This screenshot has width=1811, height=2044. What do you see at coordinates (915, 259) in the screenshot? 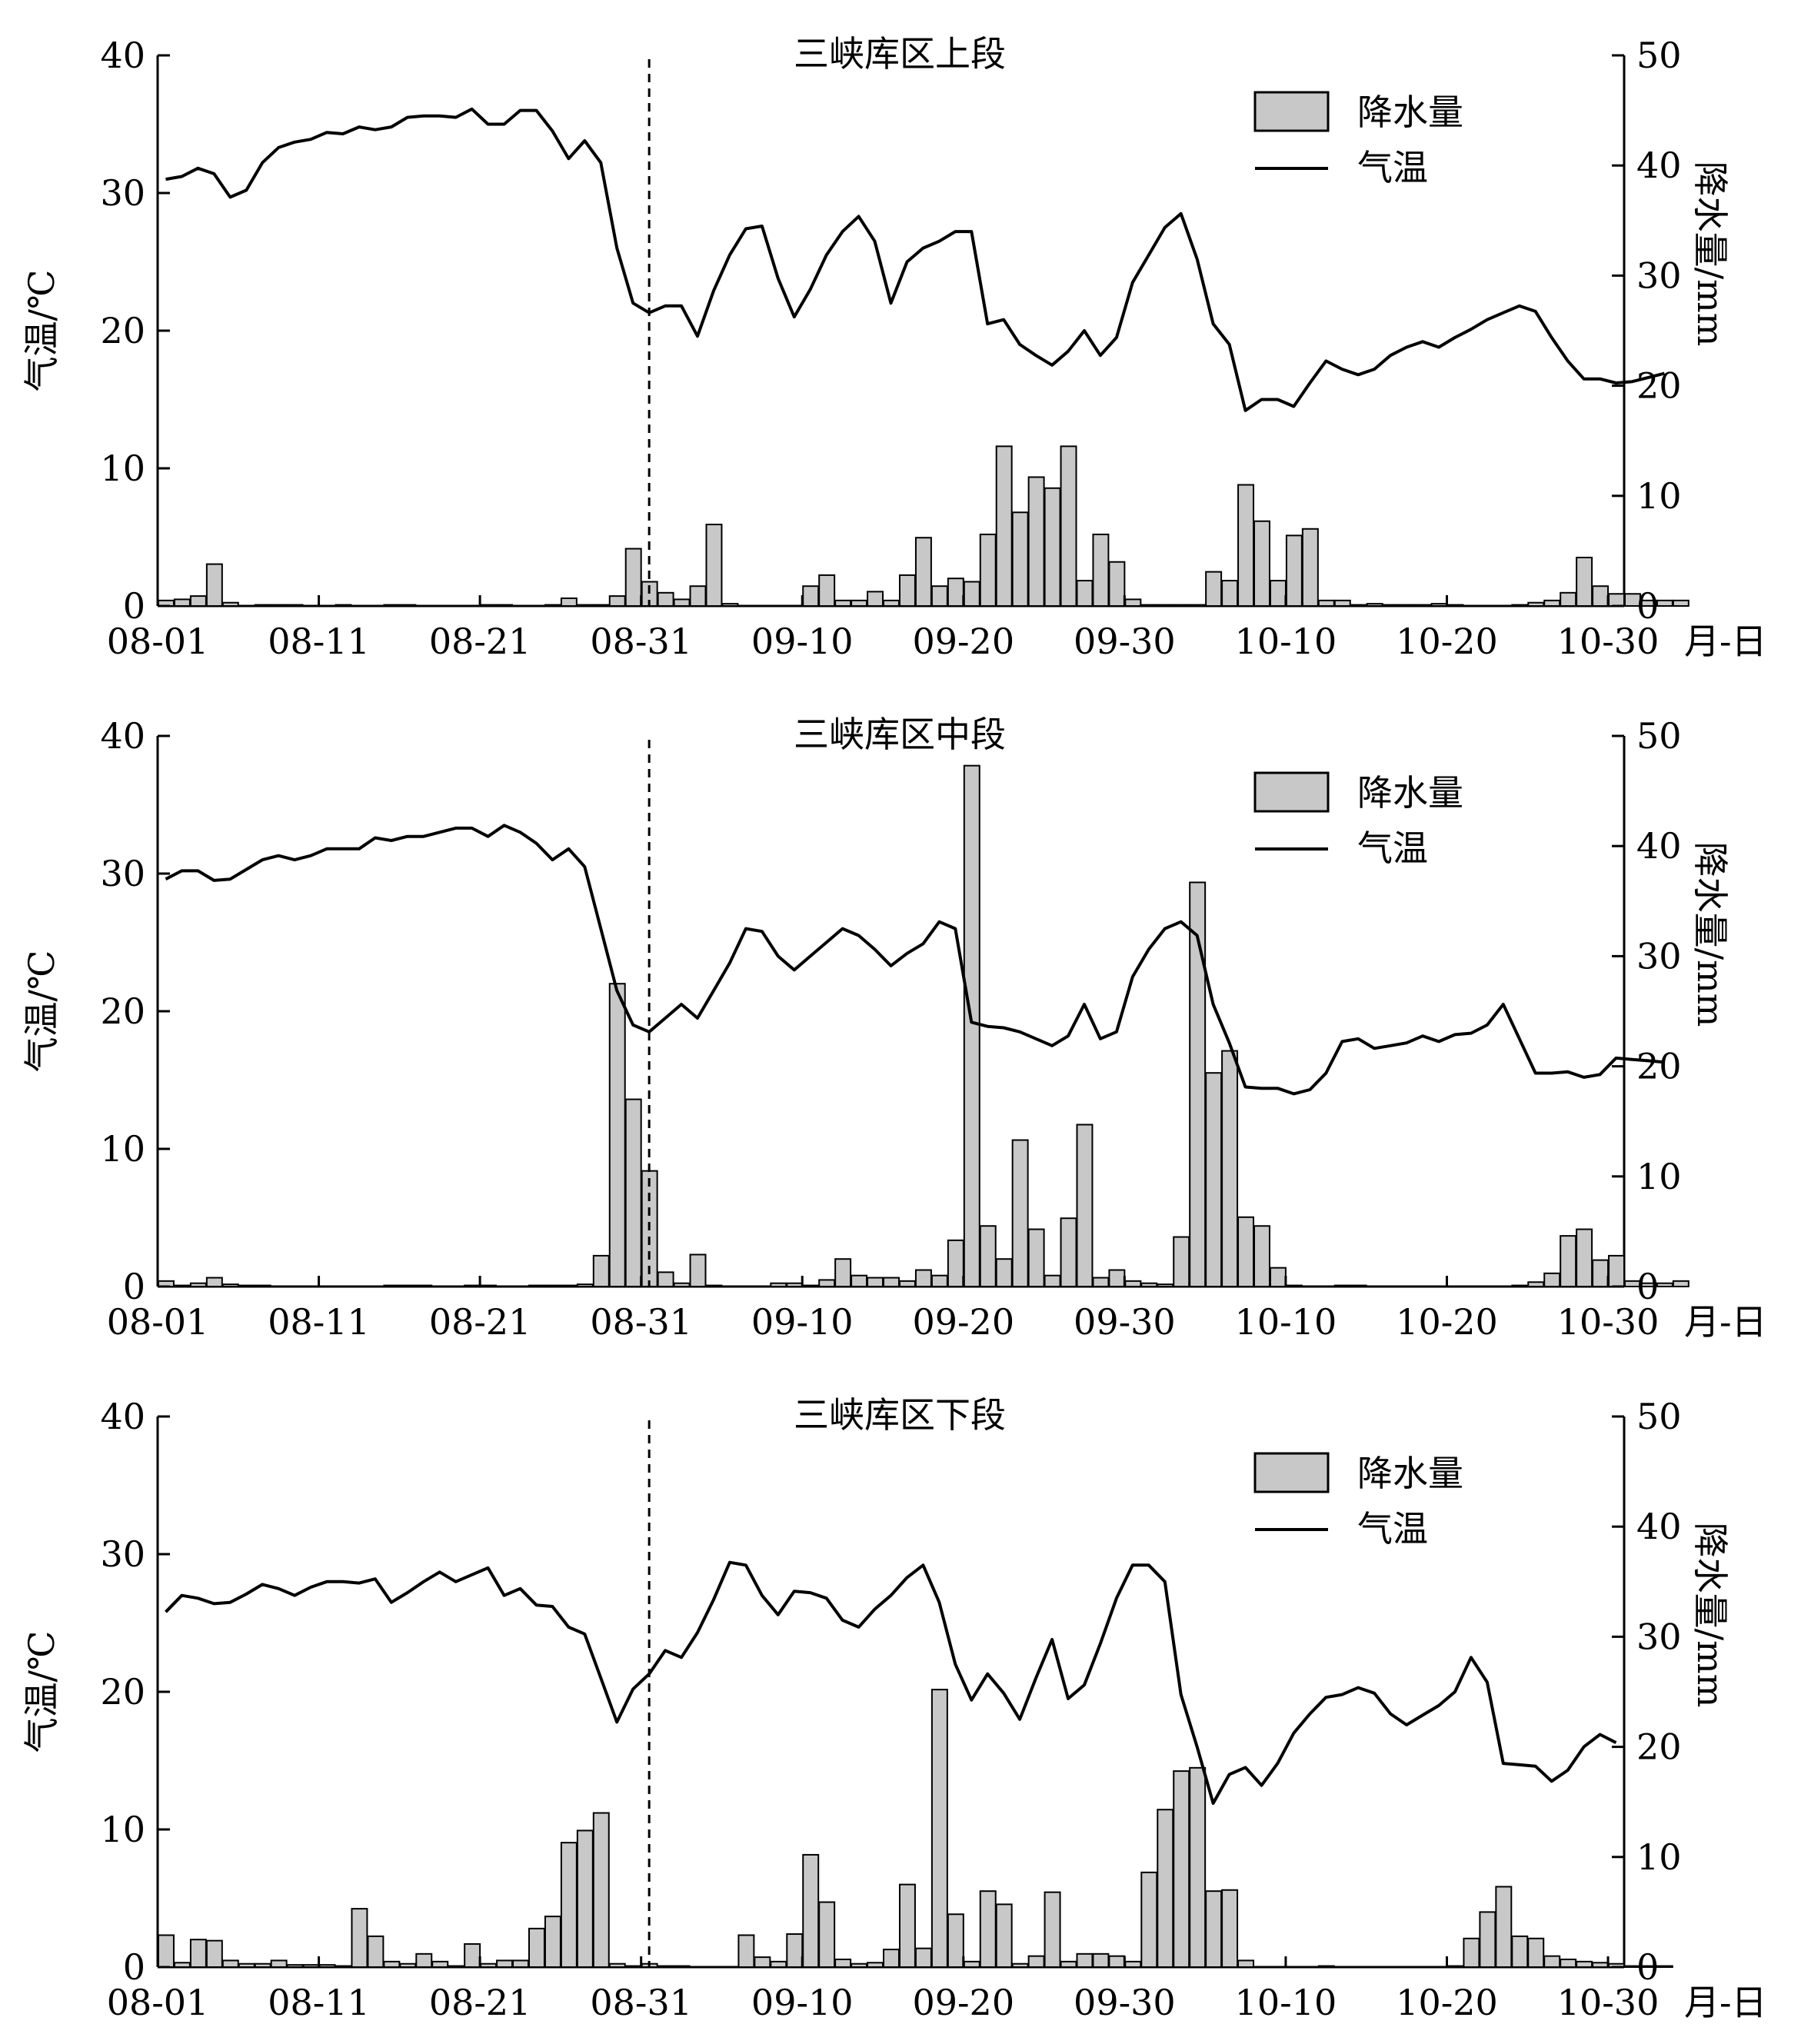
I see `temperature-line` at bounding box center [915, 259].